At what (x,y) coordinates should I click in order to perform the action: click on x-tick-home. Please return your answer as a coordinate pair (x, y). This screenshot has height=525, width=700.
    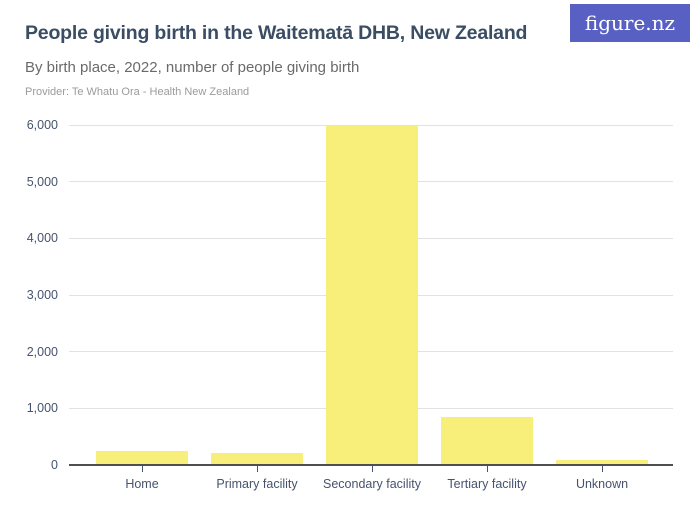
    Looking at the image, I should click on (142, 469).